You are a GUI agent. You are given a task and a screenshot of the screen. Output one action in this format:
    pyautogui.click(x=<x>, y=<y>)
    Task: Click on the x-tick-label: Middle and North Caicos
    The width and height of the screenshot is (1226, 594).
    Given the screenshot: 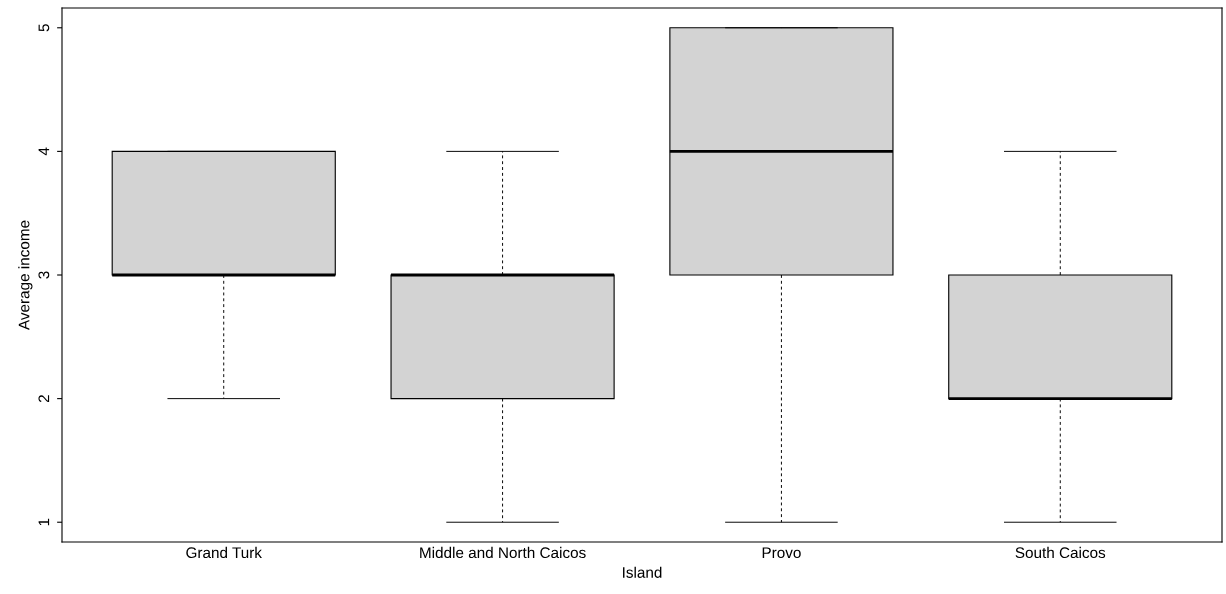 What is the action you would take?
    pyautogui.click(x=503, y=552)
    